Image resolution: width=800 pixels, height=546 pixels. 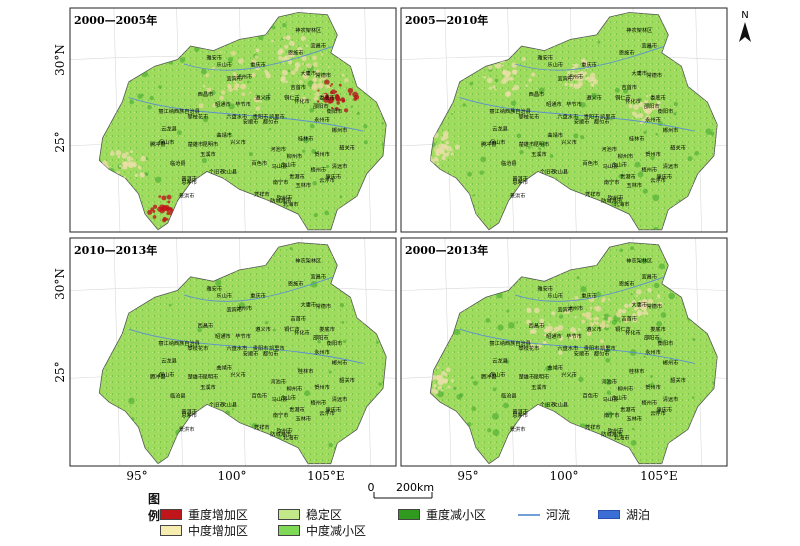 I want to click on lat-label-30-bottom: 30°N, so click(x=60, y=284).